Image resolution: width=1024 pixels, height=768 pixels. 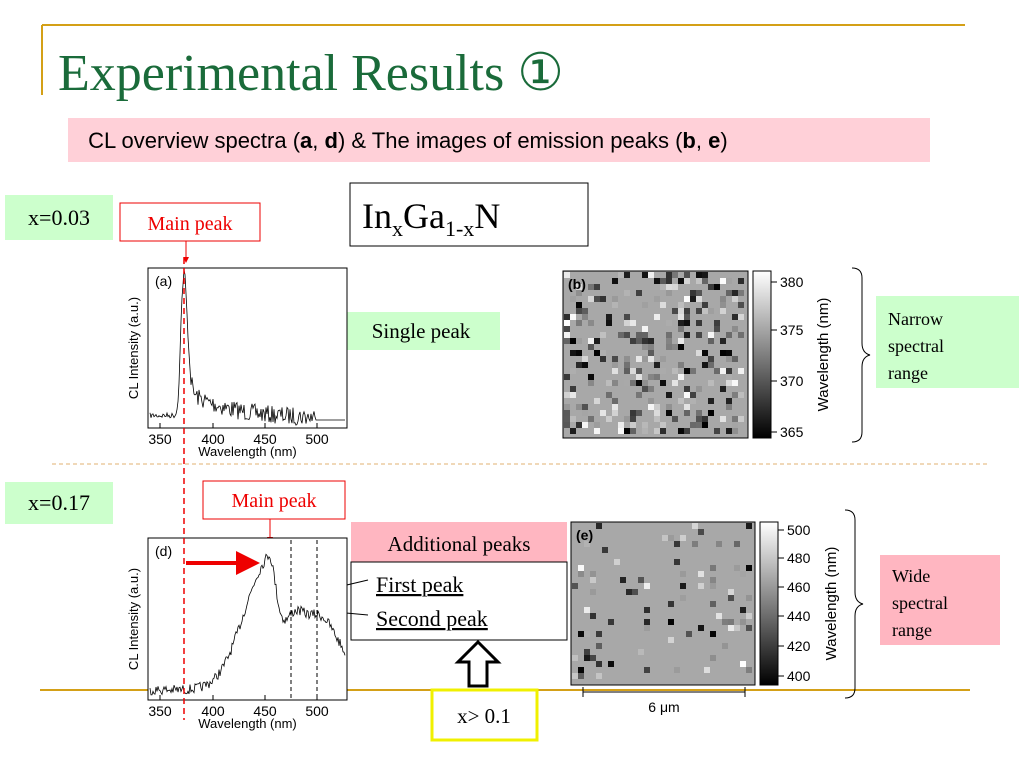 What do you see at coordinates (317, 439) in the screenshot?
I see `x-tick-label: 500` at bounding box center [317, 439].